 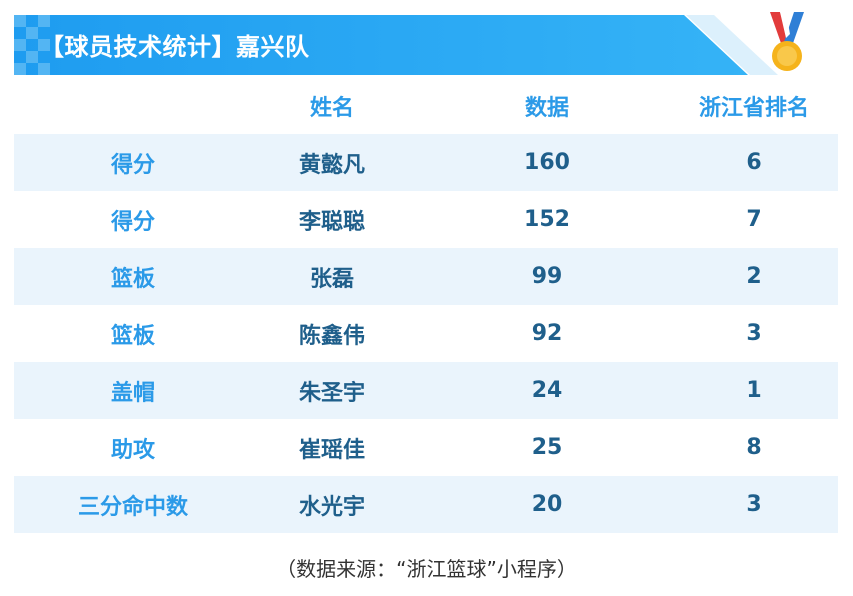 I want to click on table-row: 得分 李聪聪 152 7, so click(x=426, y=219).